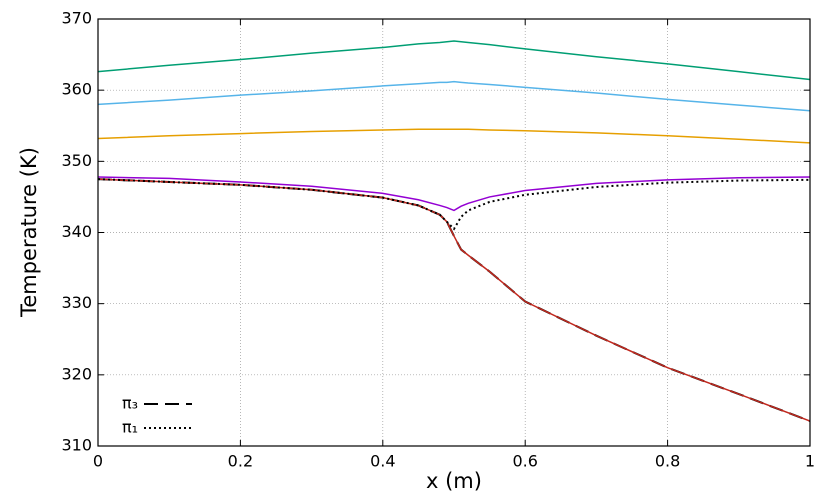 The image size is (830, 497). What do you see at coordinates (454, 481) in the screenshot?
I see `x-axis-label: x (m)` at bounding box center [454, 481].